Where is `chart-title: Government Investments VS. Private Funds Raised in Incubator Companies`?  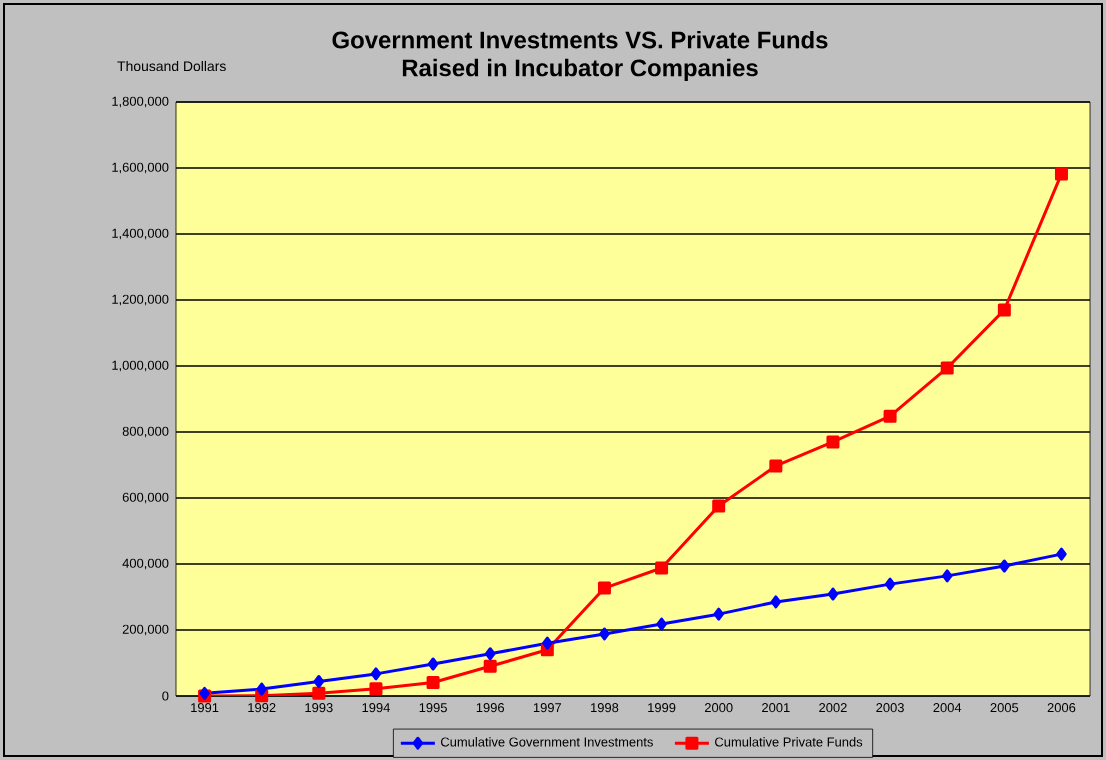
chart-title: Government Investments VS. Private Funds Raised in Incubator Companies is located at coordinates (580, 56).